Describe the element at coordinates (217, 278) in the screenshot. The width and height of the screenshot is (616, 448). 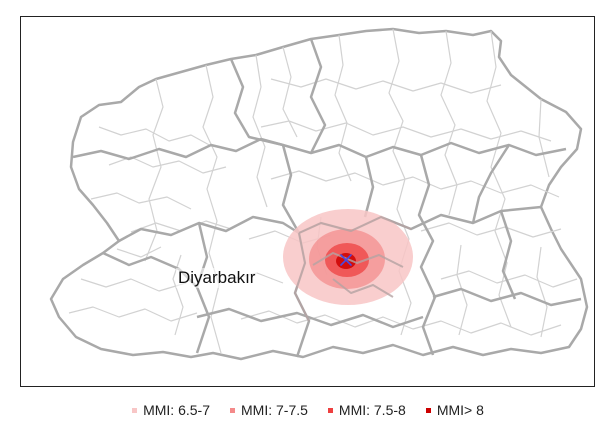
I see `city-label-diyarbakir: Diyarbakır` at that location.